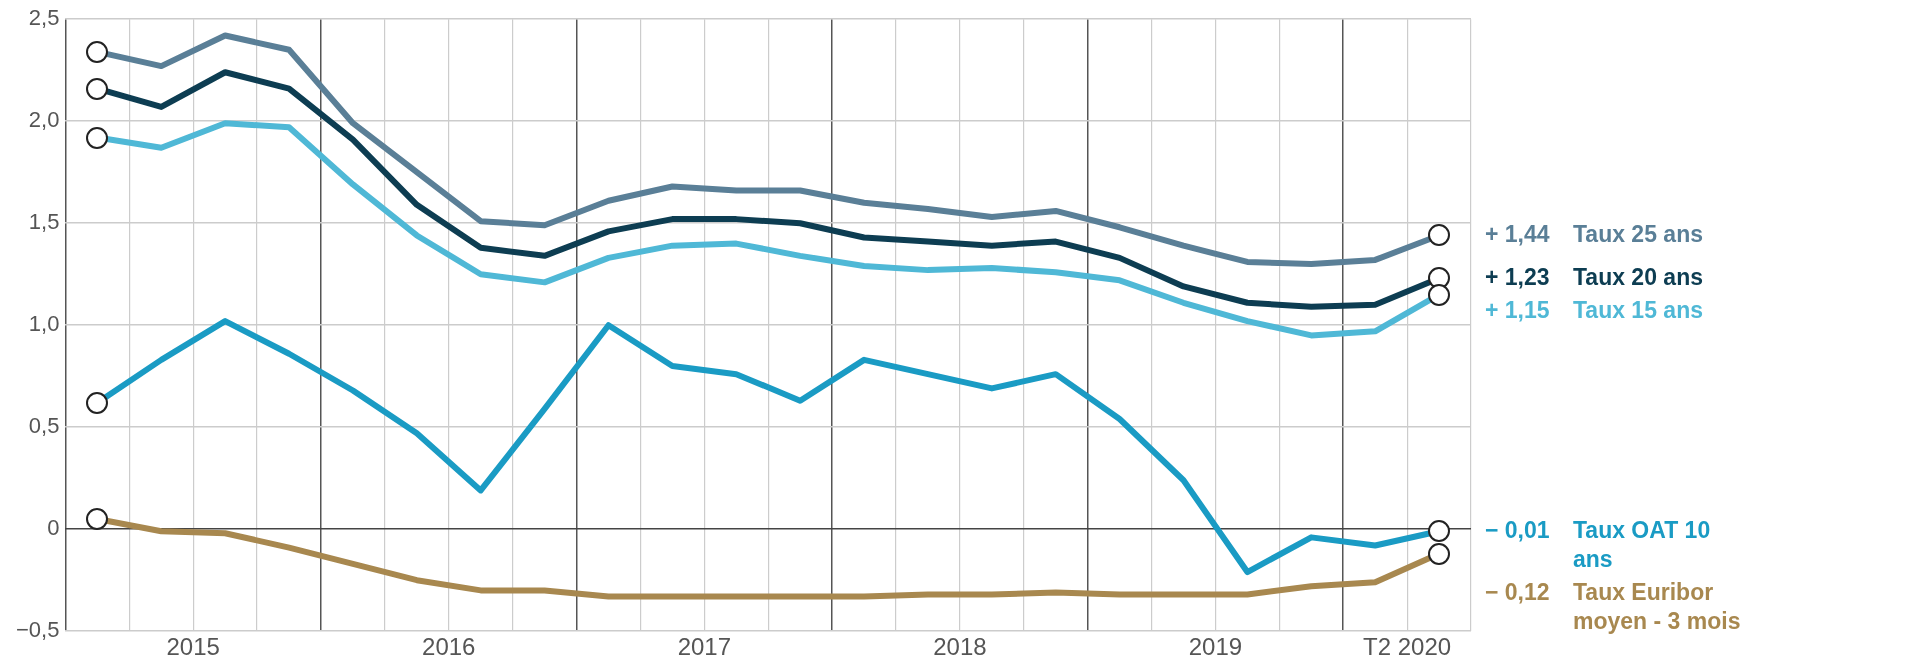 This screenshot has width=1908, height=672. I want to click on x-tick-label: 2018, so click(960, 647).